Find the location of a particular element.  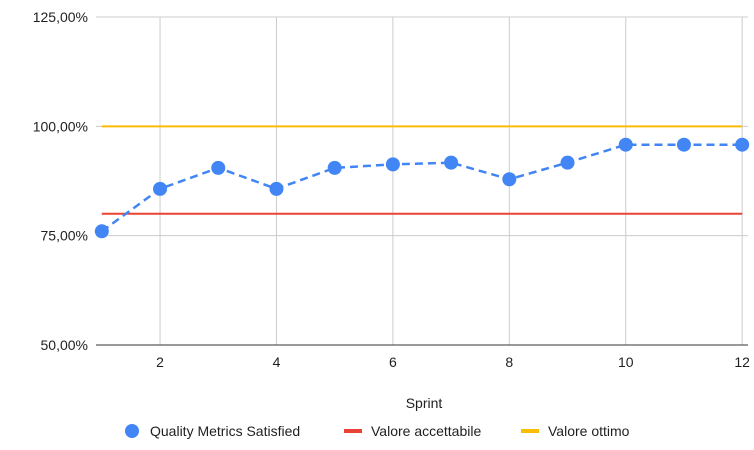

x-tick-label: 10 is located at coordinates (626, 362).